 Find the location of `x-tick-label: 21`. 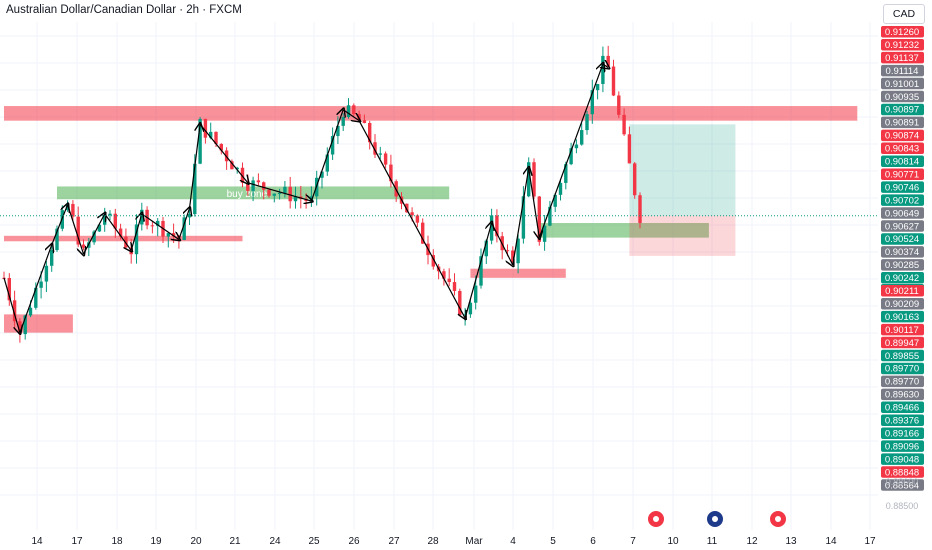

x-tick-label: 21 is located at coordinates (235, 541).